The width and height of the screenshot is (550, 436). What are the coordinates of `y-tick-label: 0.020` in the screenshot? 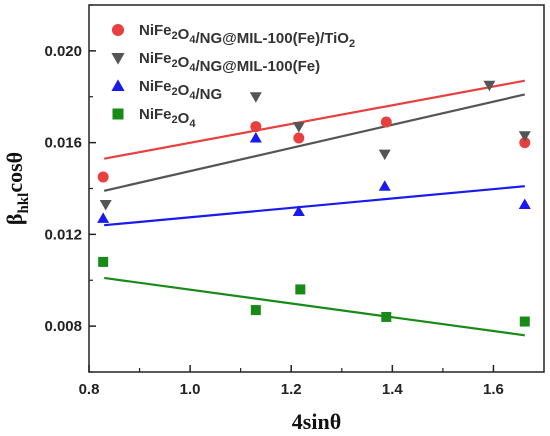 It's located at (63, 51).